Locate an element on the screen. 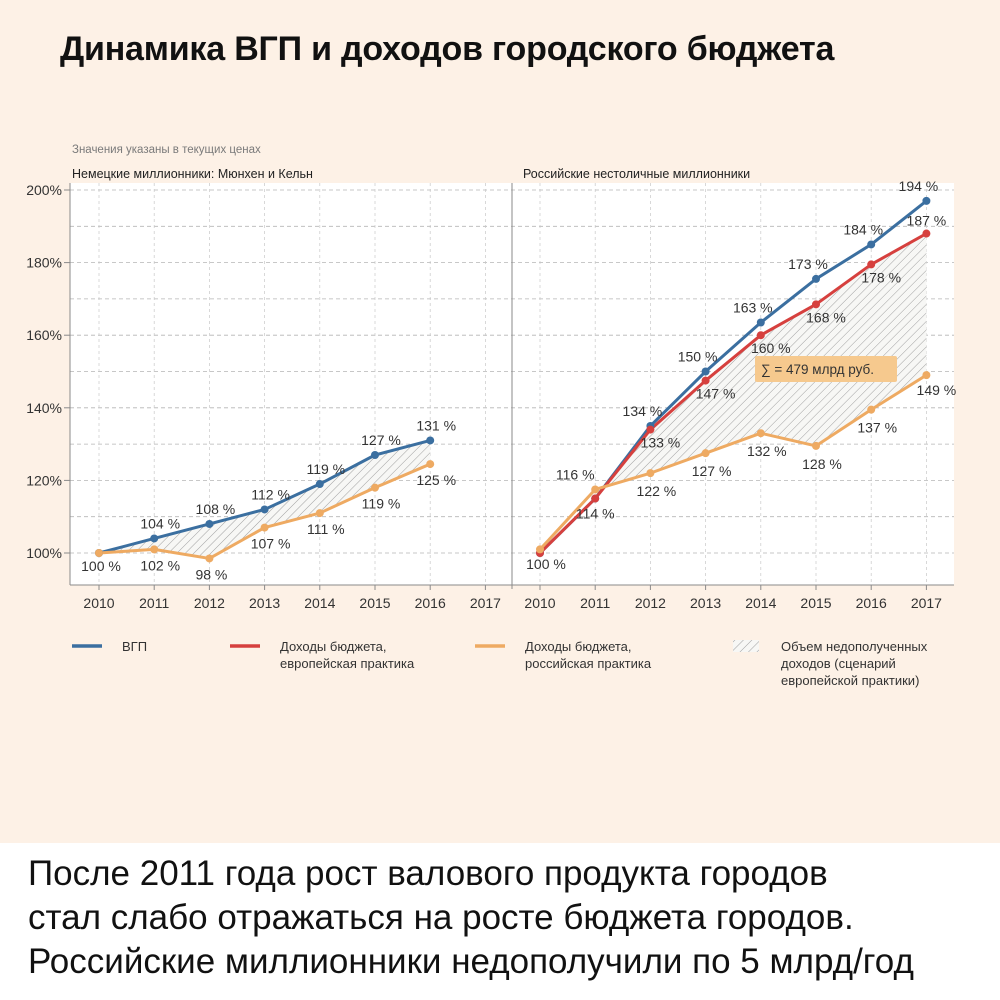 This screenshot has height=1000, width=1000. data-label-budget_eu: 160 % is located at coordinates (771, 348).